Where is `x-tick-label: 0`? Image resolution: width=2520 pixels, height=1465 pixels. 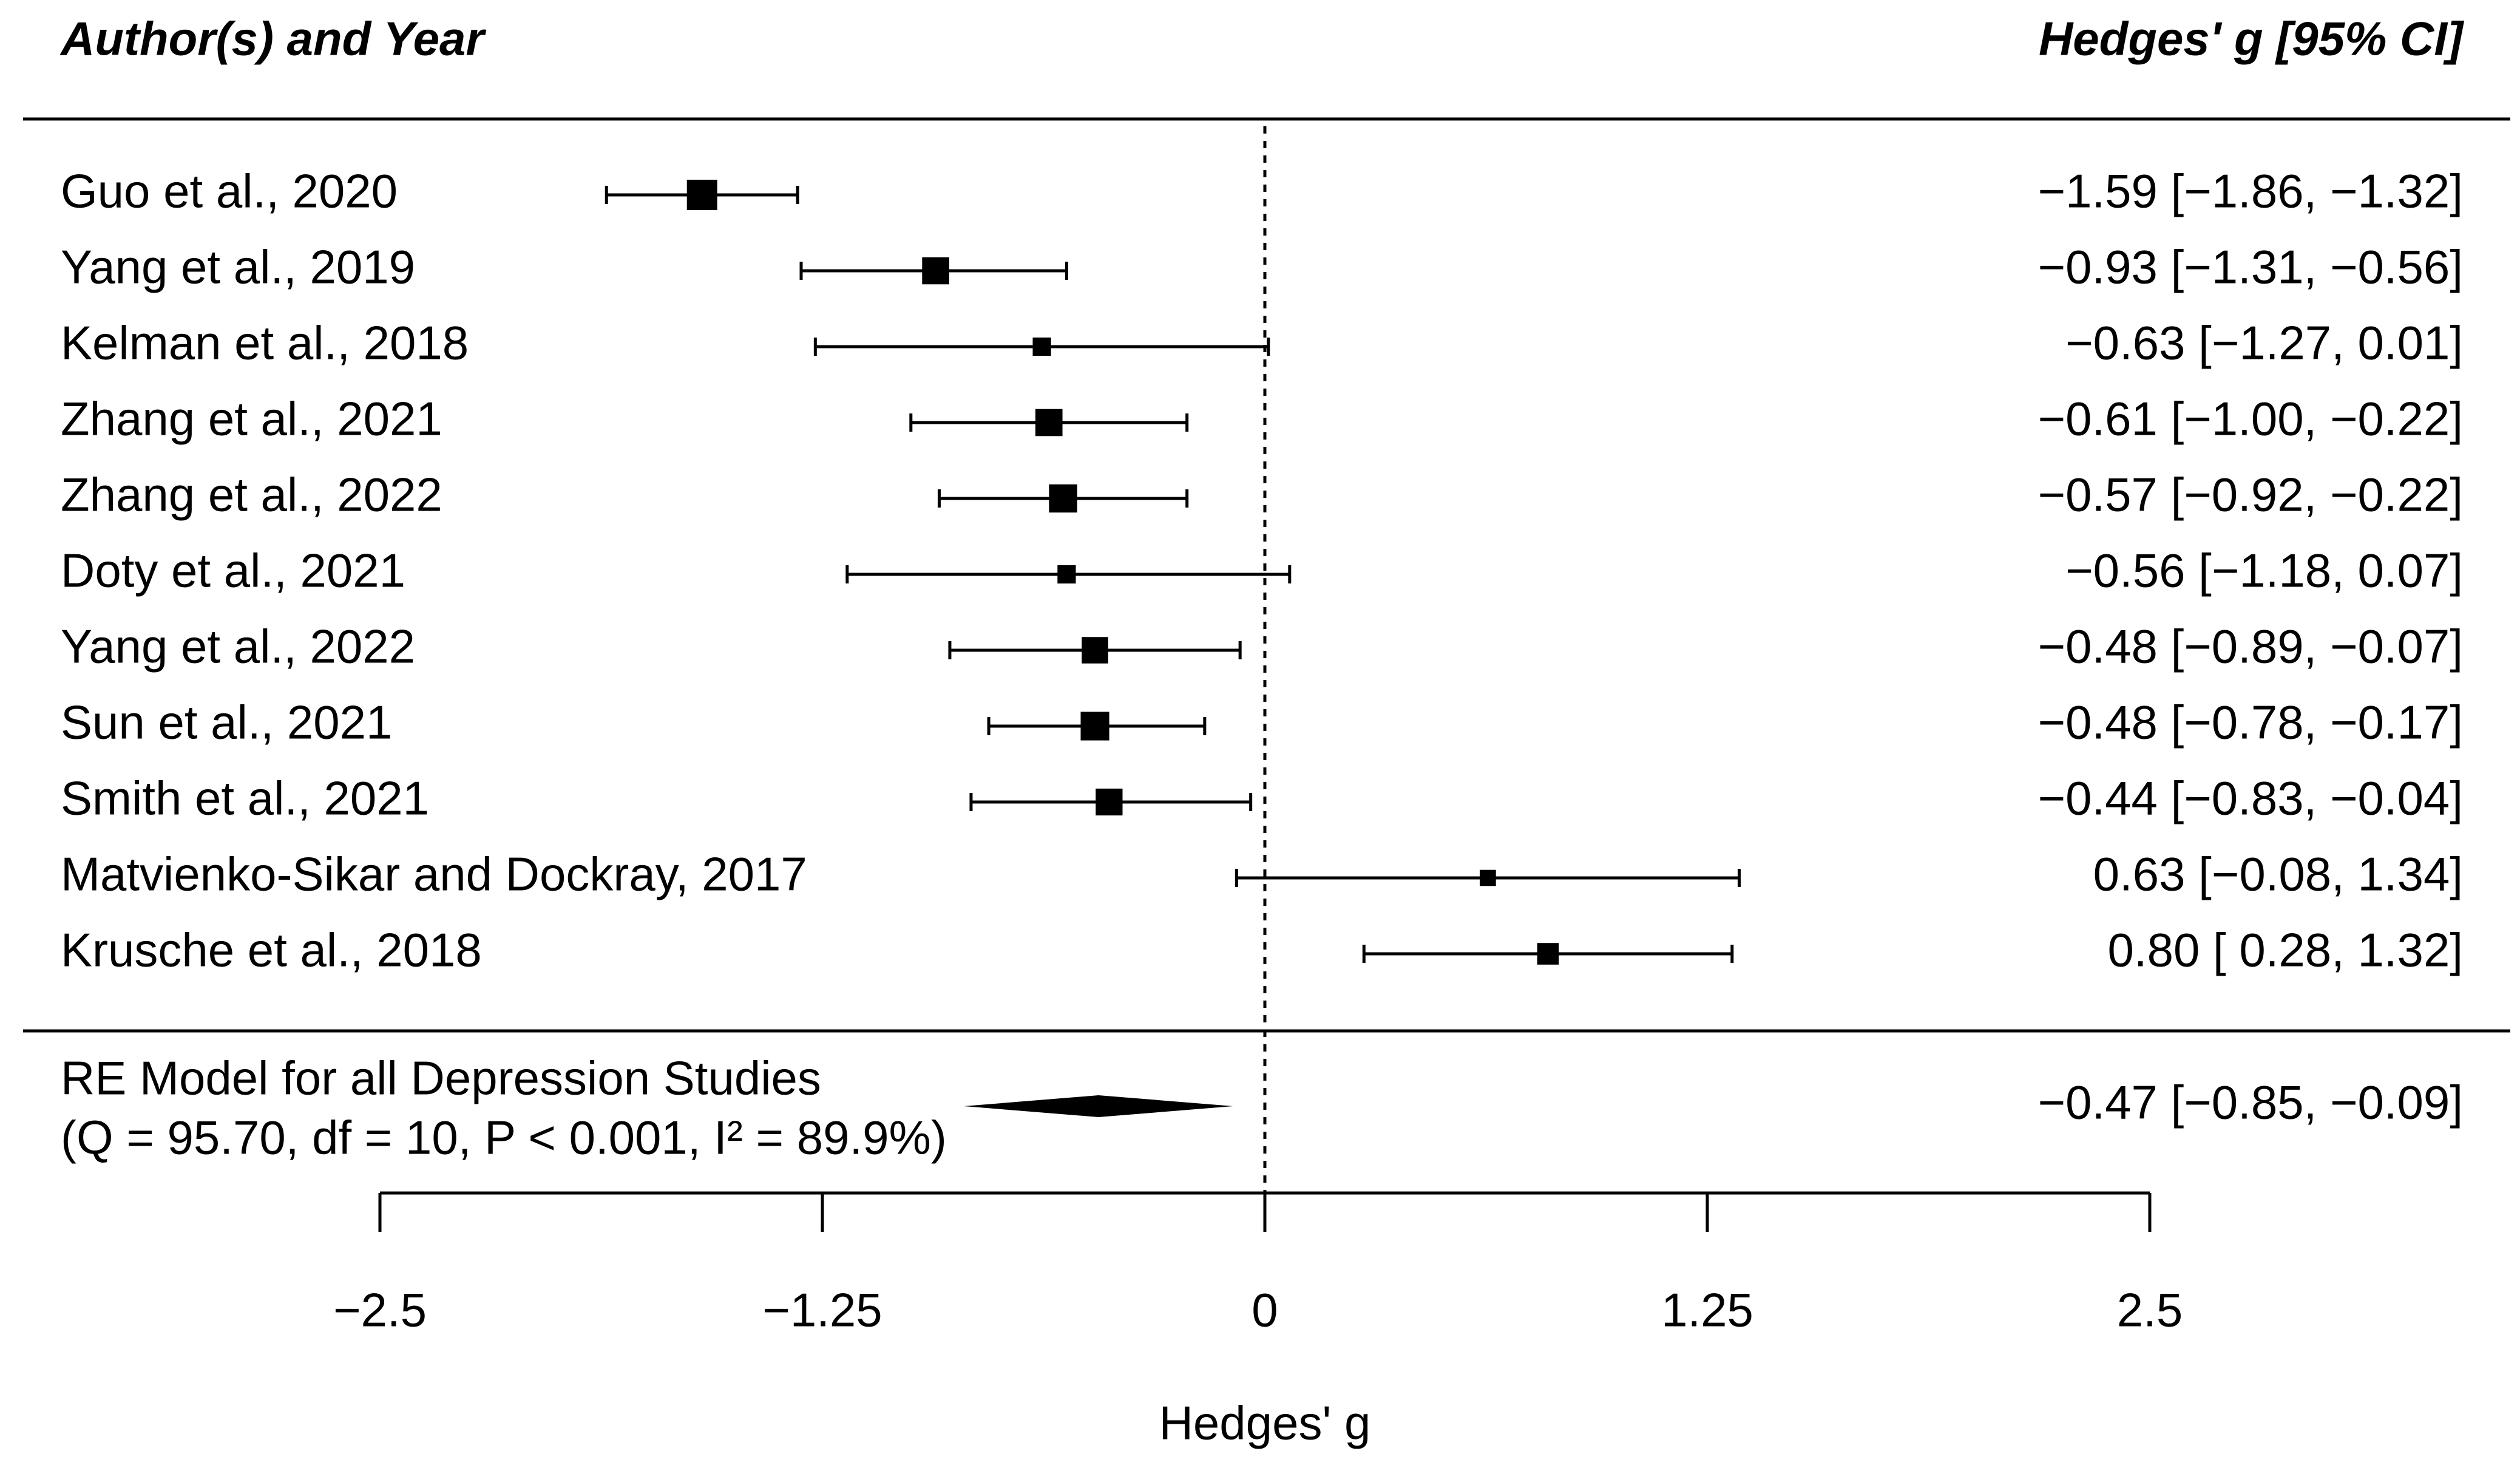
x-tick-label: 0 is located at coordinates (1265, 1310).